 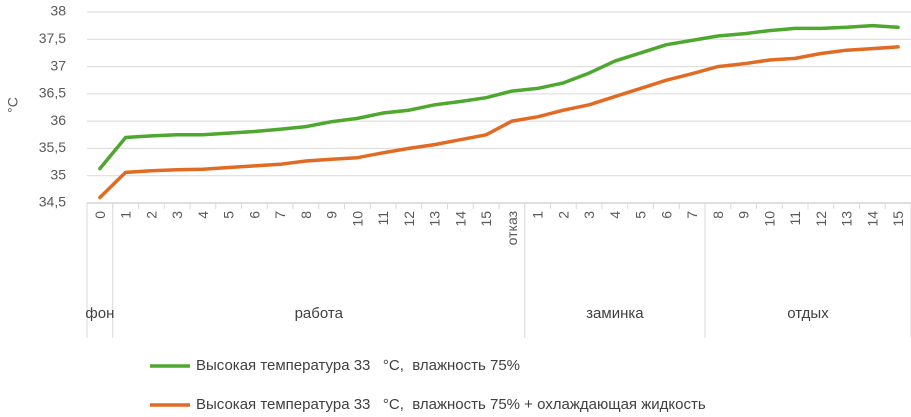 I want to click on y-tick-label: 37, so click(x=58, y=65).